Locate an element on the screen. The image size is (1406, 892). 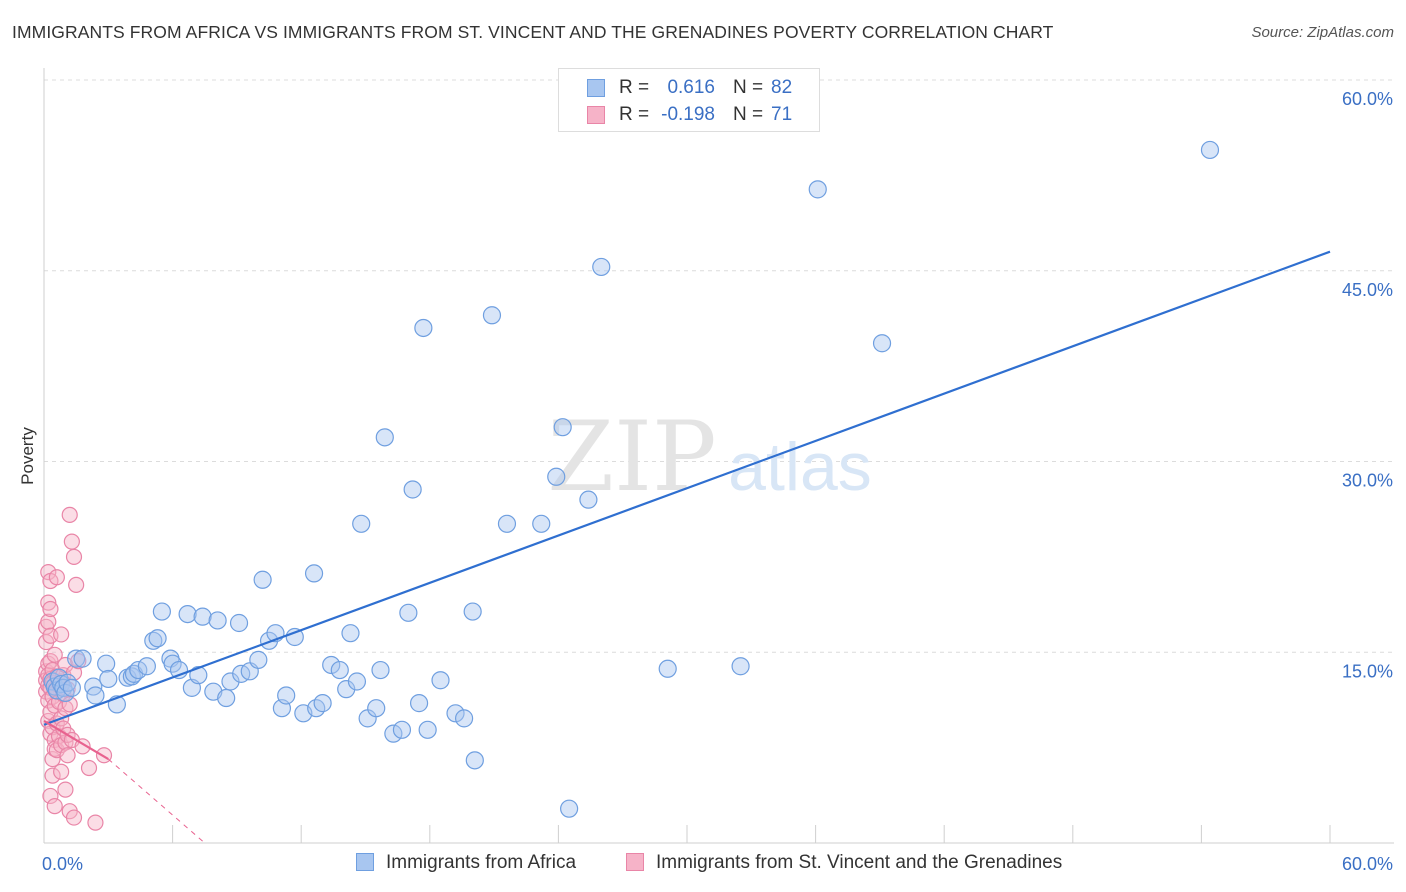
legend-row-africa: R = 0.616 N = 82 is located at coordinates (689, 87).